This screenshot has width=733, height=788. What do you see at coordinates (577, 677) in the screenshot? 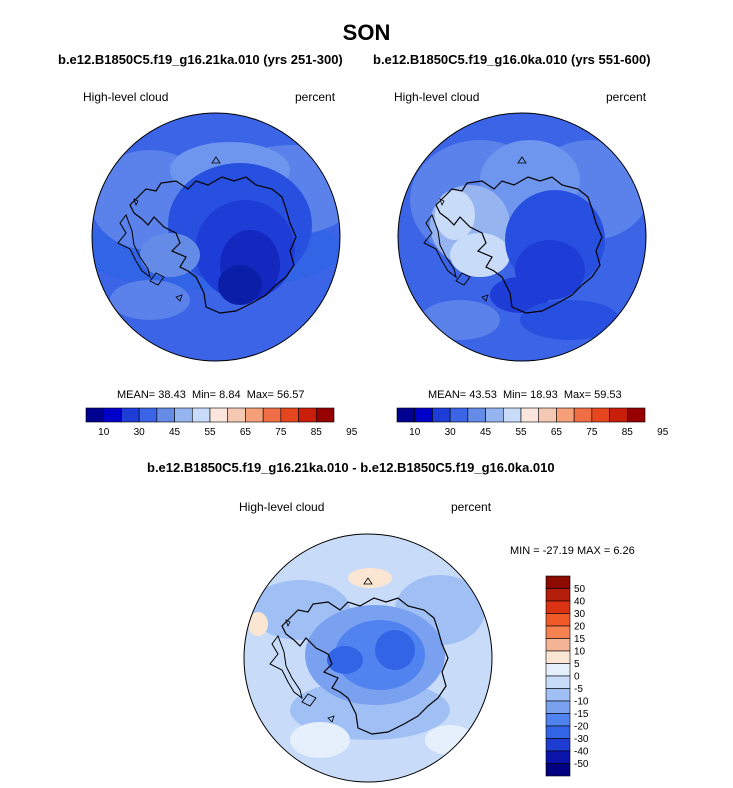
I see `diff-colorbar-tick-label: 0` at bounding box center [577, 677].